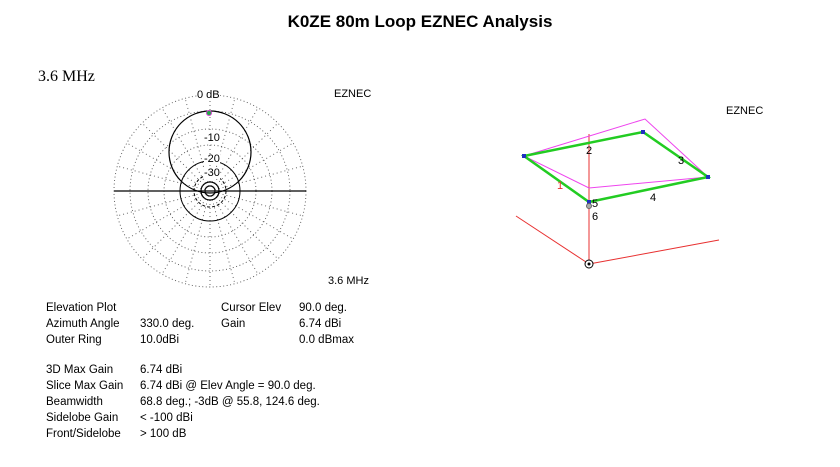 The image size is (840, 467). What do you see at coordinates (74, 402) in the screenshot?
I see `stat-label: Beamwidth` at bounding box center [74, 402].